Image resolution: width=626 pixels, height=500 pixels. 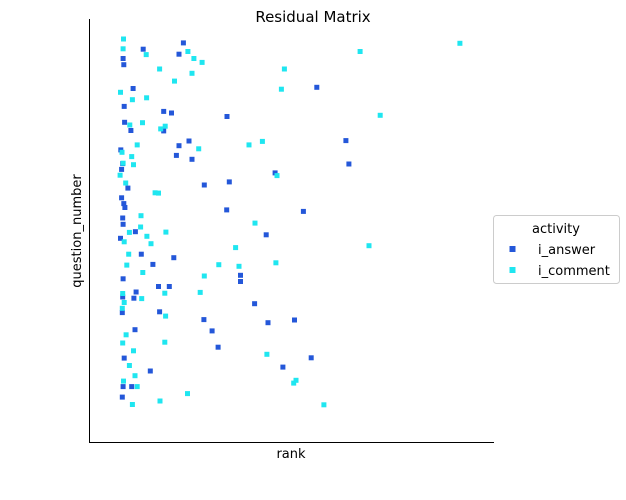 I want to click on legend: activity i_answer i_comment, so click(x=556, y=249).